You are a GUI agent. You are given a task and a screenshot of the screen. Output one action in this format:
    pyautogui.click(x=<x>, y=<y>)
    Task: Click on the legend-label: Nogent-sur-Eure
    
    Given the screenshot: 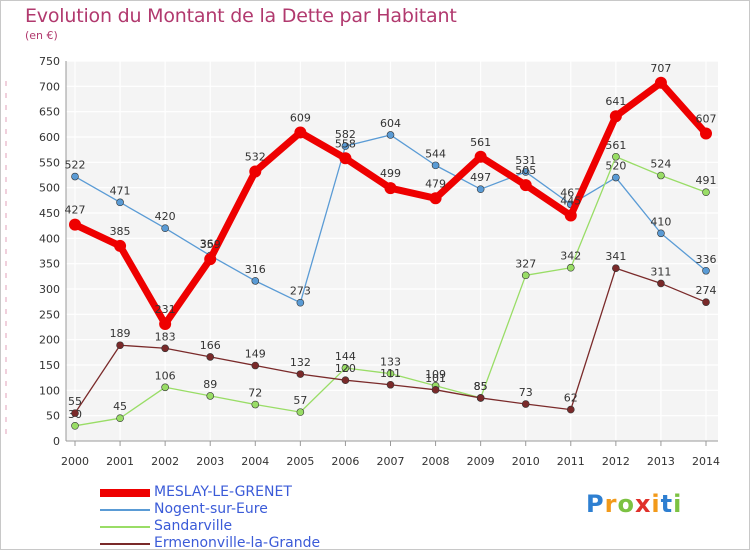 What is the action you would take?
    pyautogui.click(x=211, y=509)
    